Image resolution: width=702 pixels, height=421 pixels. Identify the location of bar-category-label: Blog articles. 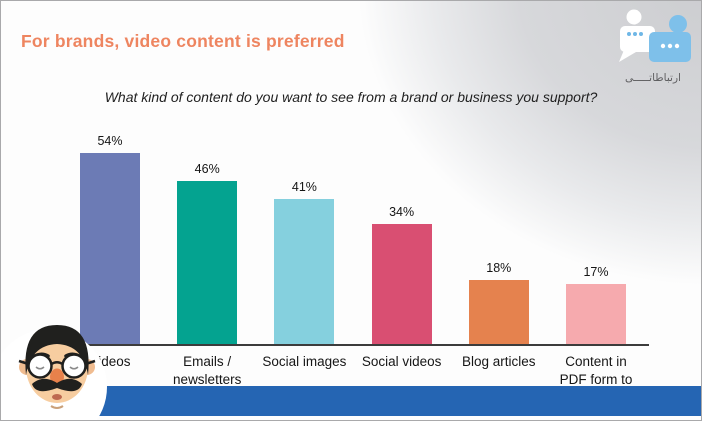
(499, 361).